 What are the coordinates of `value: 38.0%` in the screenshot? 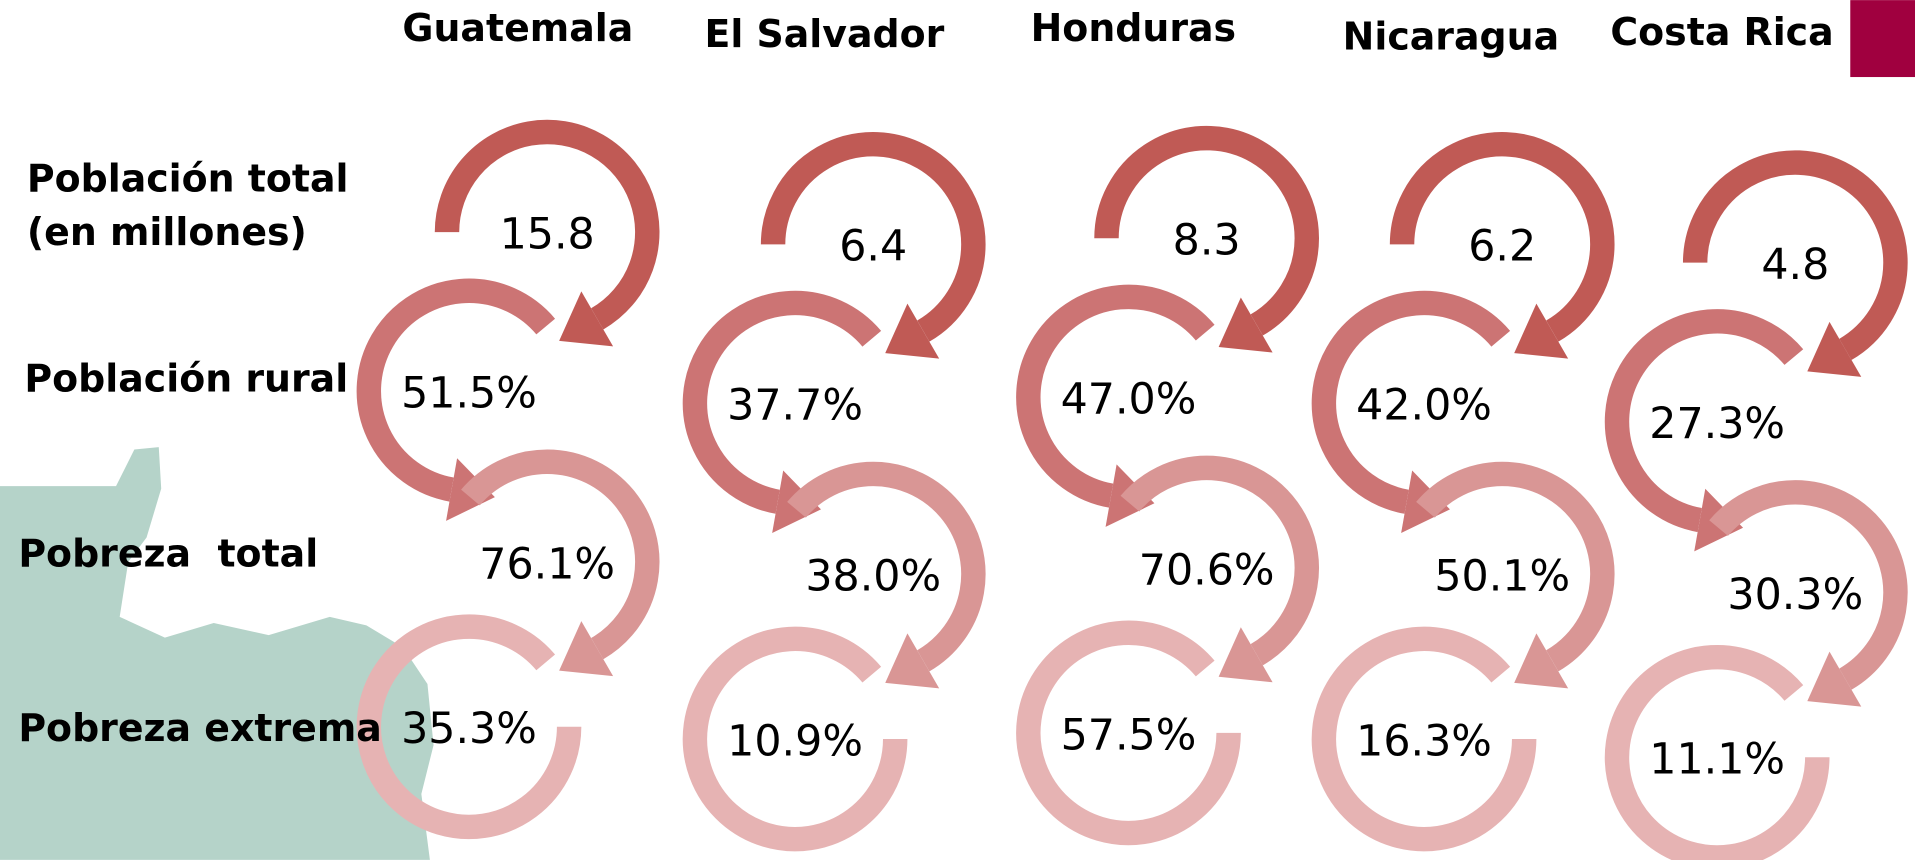 It's located at (873, 576).